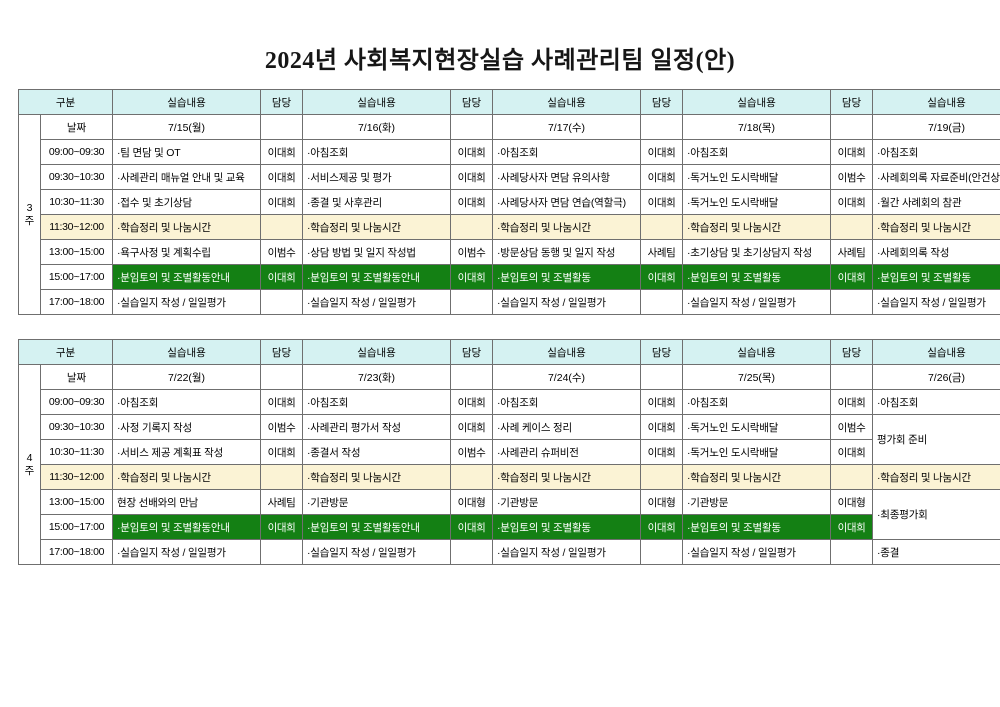 The width and height of the screenshot is (1000, 707). I want to click on activity-content-cell: 평가회 준비, so click(936, 439).